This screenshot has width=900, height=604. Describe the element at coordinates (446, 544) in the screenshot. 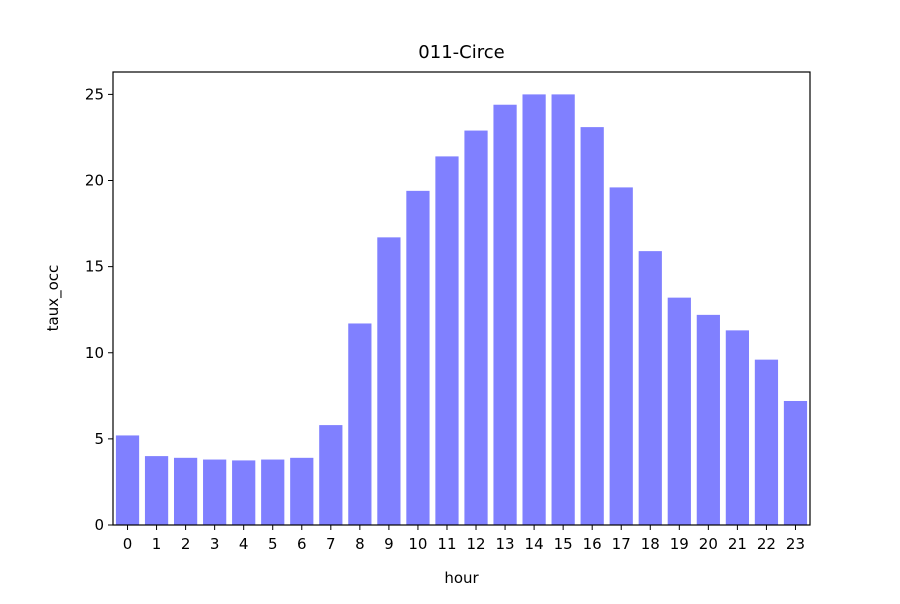

I see `x-tick-label: 11` at that location.